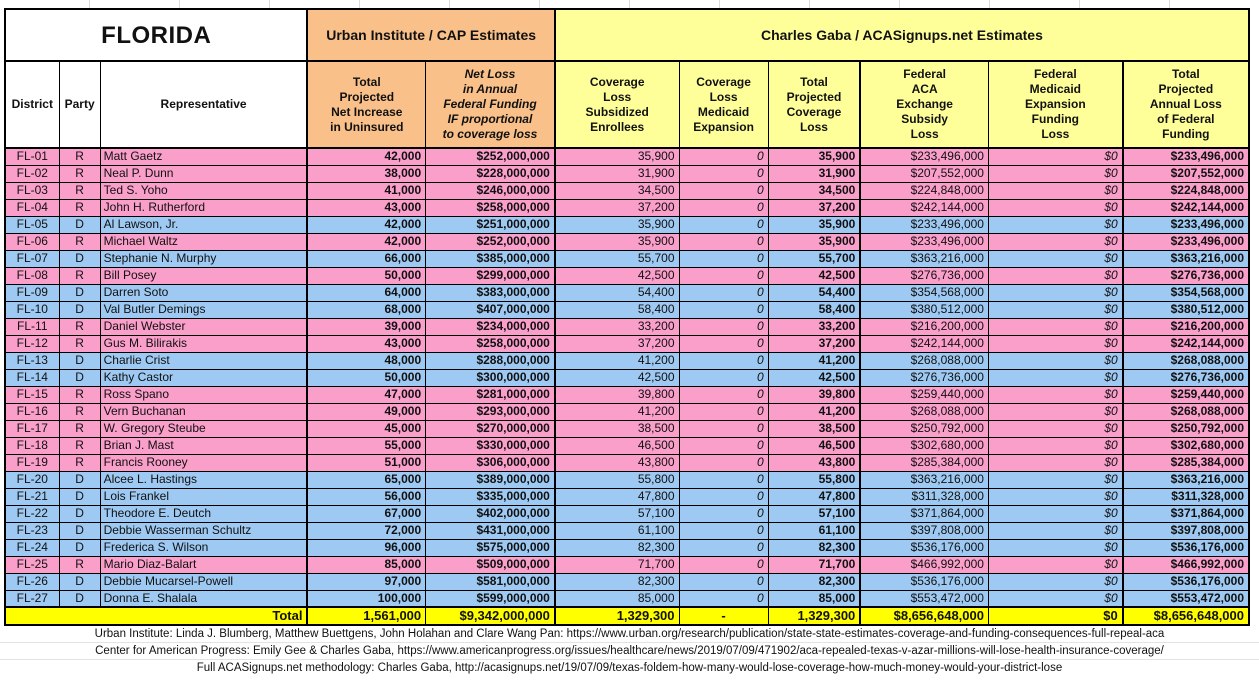 The image size is (1259, 680). What do you see at coordinates (814, 394) in the screenshot?
I see `cell-total-coverage-loss: 39,800` at bounding box center [814, 394].